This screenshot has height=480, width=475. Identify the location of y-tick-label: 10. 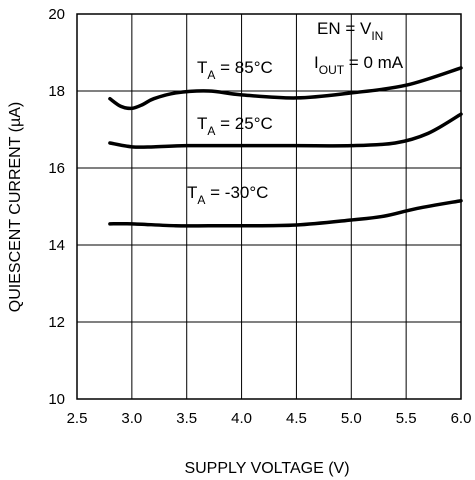
(56, 399).